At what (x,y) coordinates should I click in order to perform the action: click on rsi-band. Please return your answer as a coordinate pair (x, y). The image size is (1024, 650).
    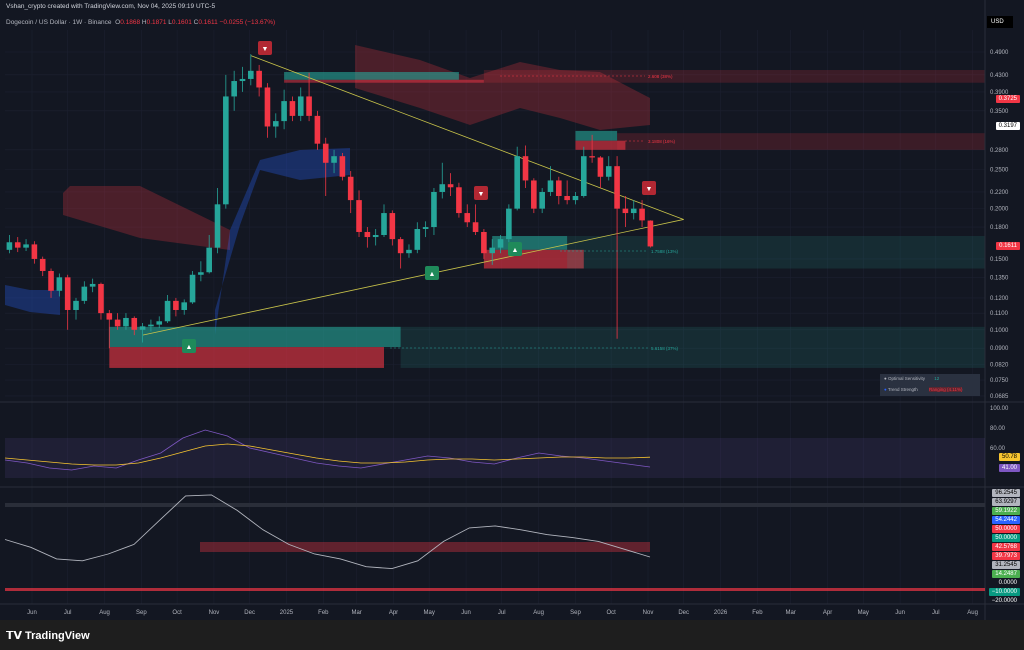
    Looking at the image, I should click on (495, 458).